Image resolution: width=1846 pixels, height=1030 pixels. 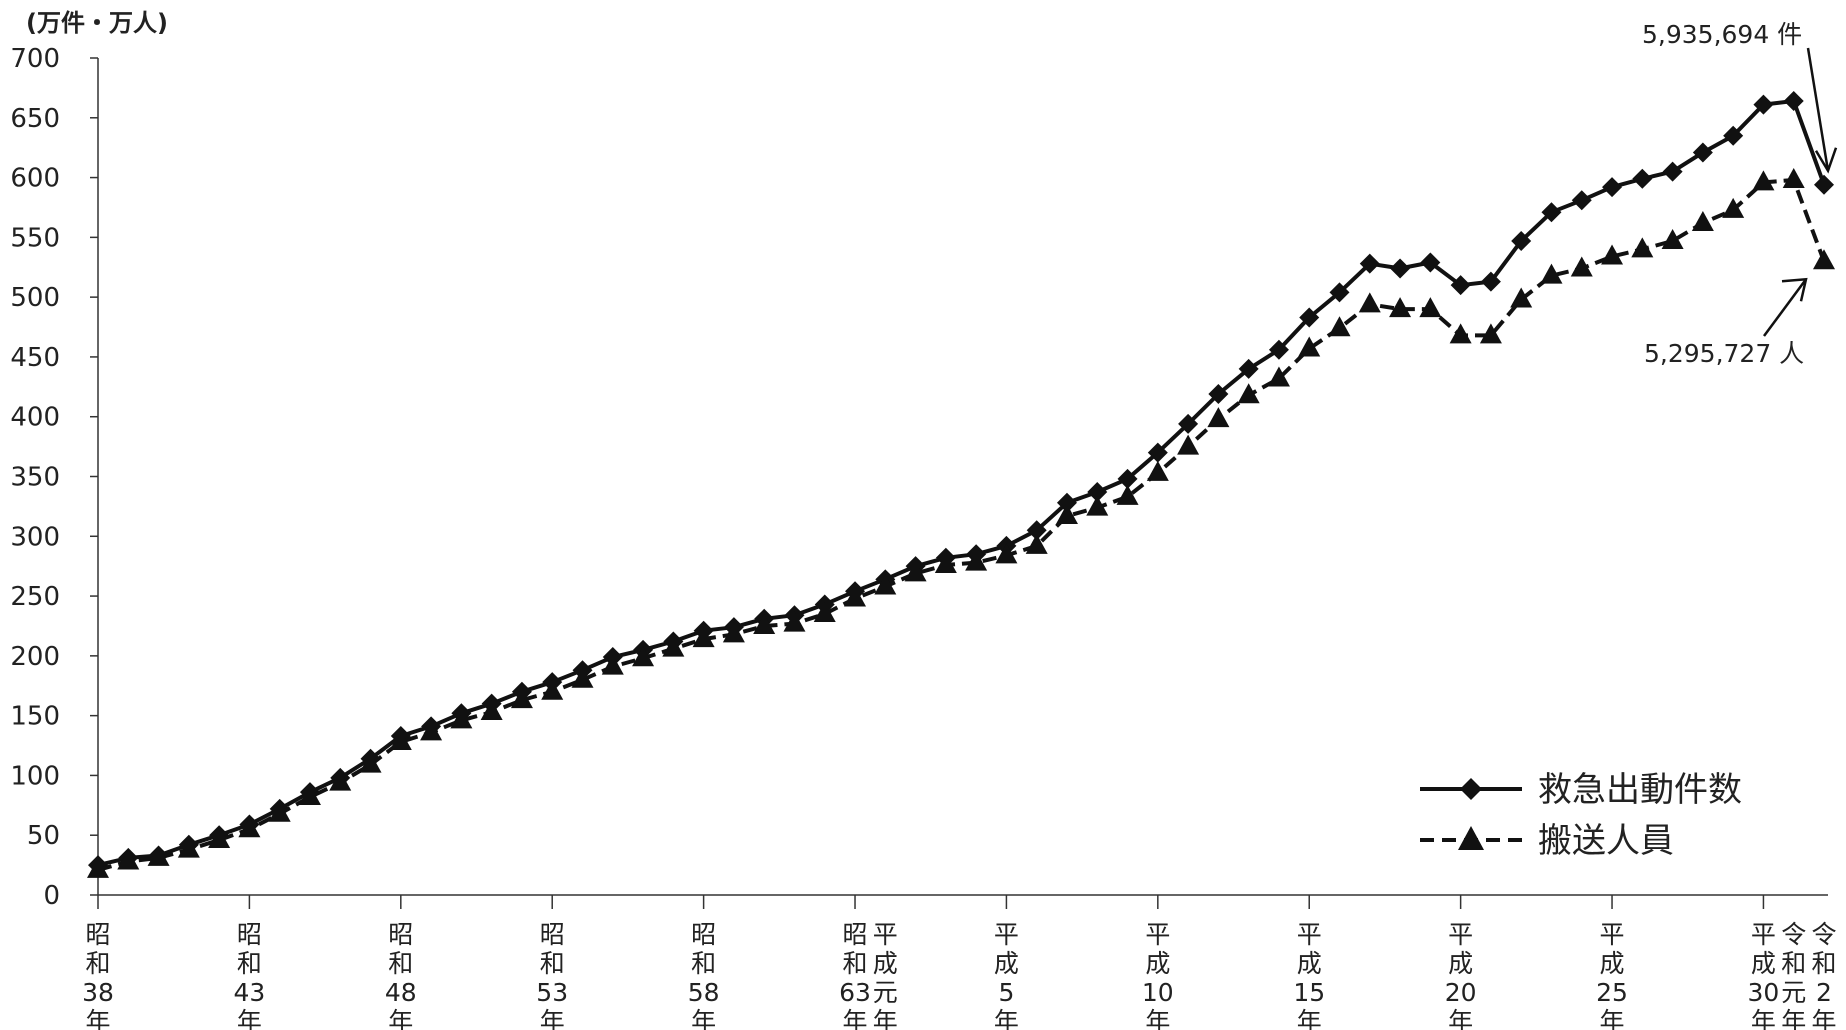 I want to click on x-tick-label: 5, so click(x=1006, y=992).